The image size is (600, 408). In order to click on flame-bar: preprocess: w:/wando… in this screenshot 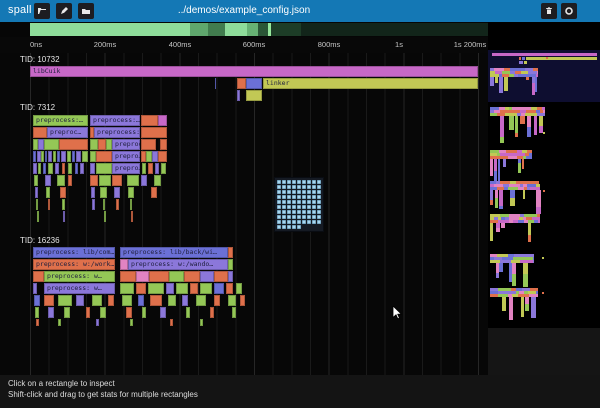, I will do `click(178, 264)`.